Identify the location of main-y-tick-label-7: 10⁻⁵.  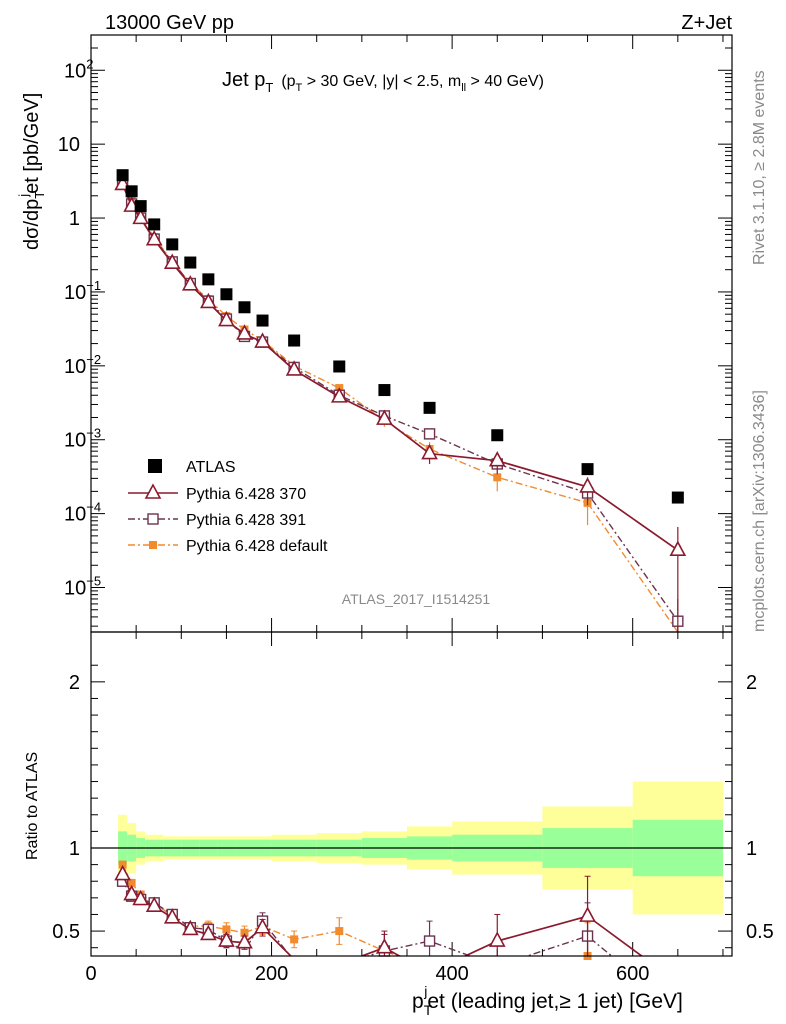
(82, 587).